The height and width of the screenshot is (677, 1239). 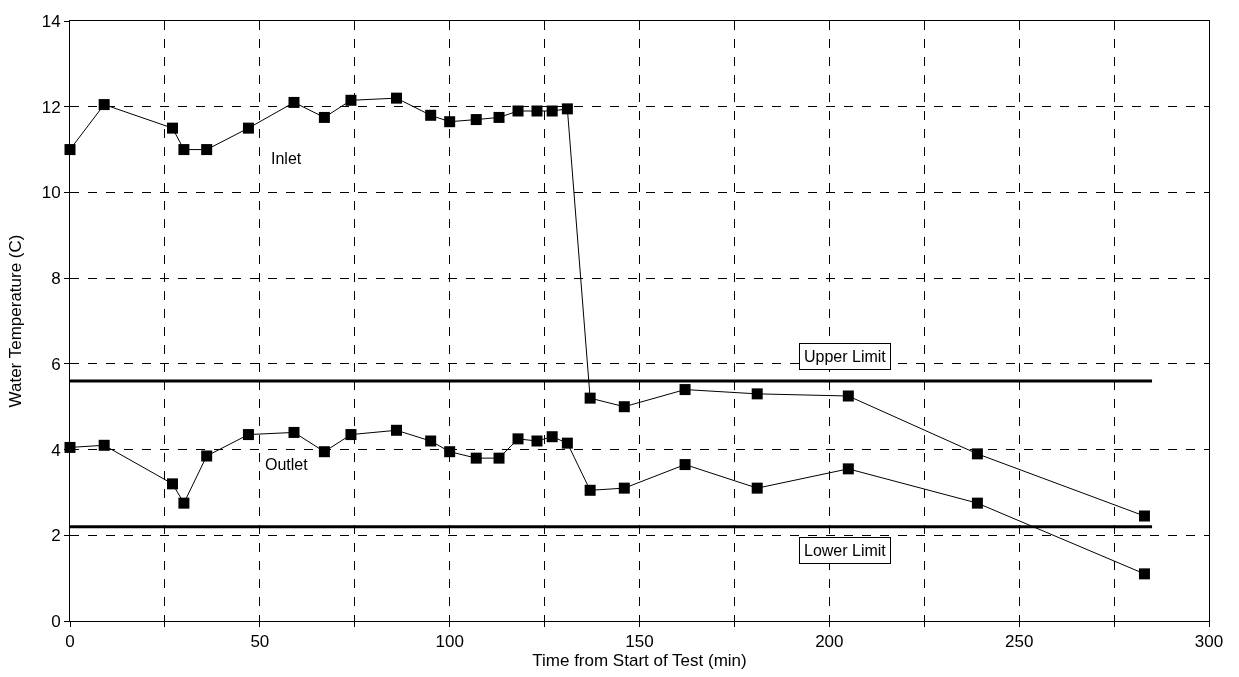 I want to click on ref-line-label: Upper Limit, so click(x=845, y=356).